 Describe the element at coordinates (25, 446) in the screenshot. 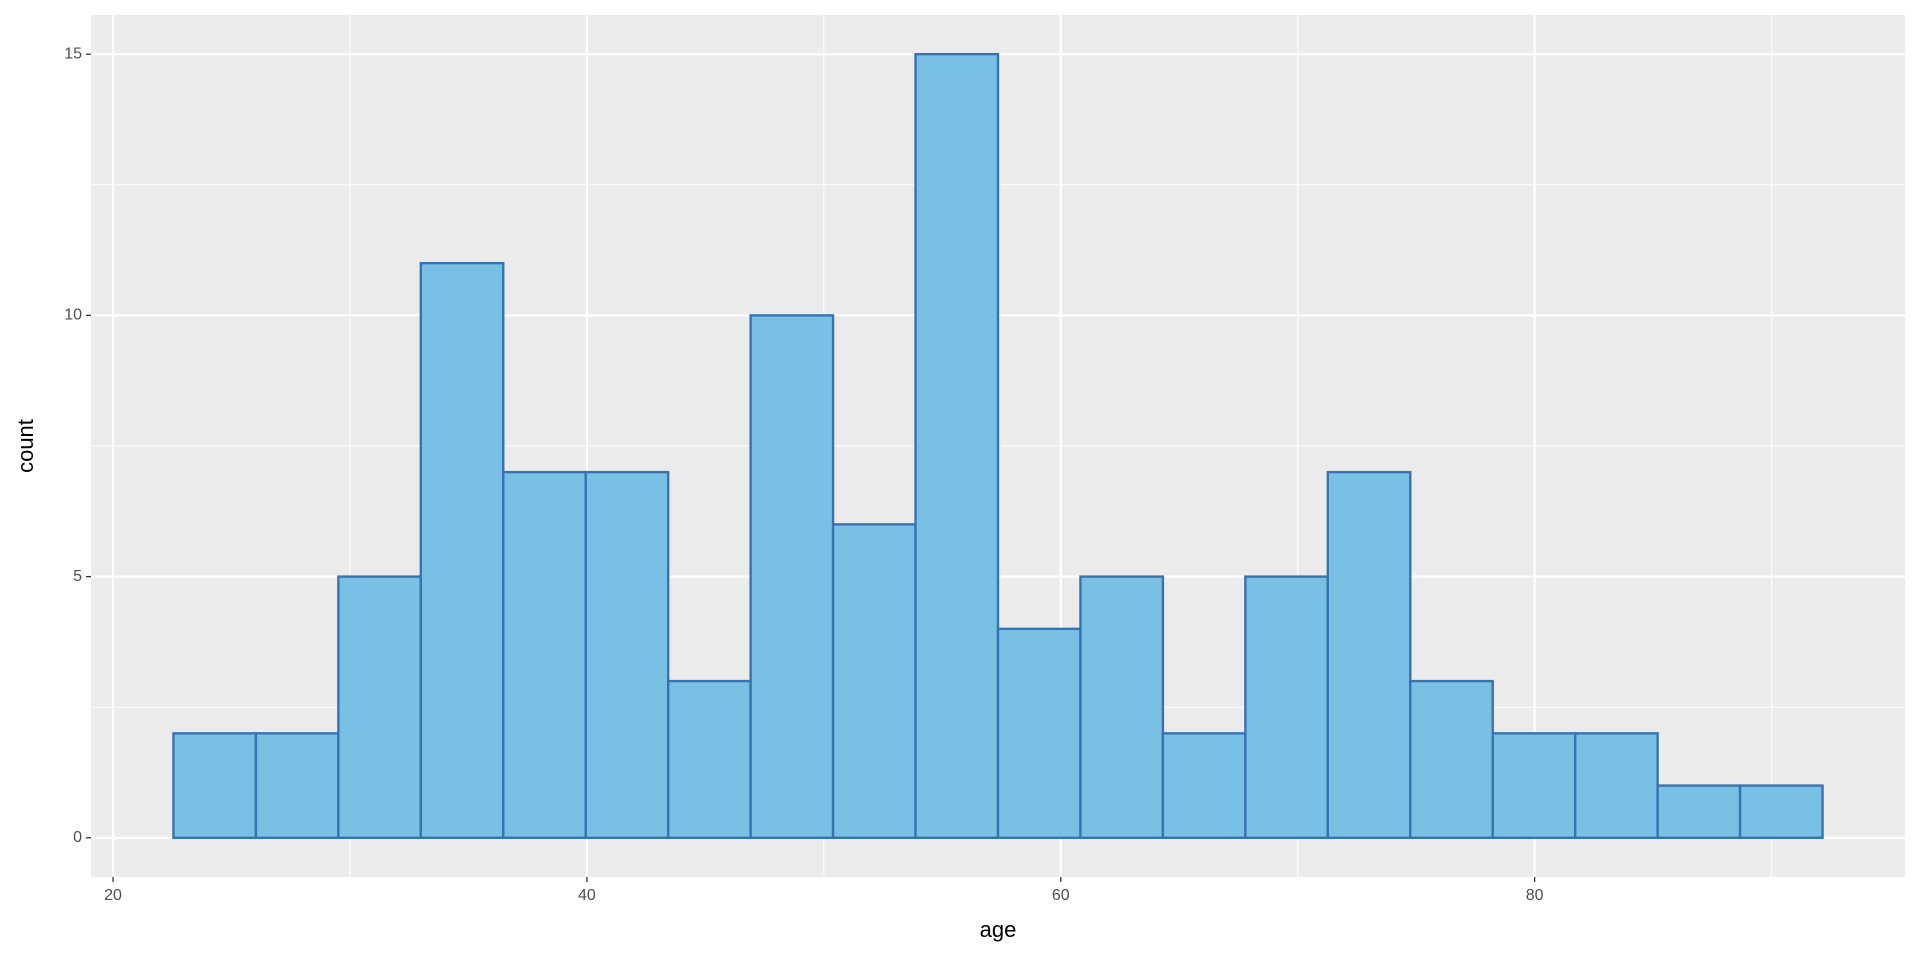

I see `y-axis-title: count` at that location.